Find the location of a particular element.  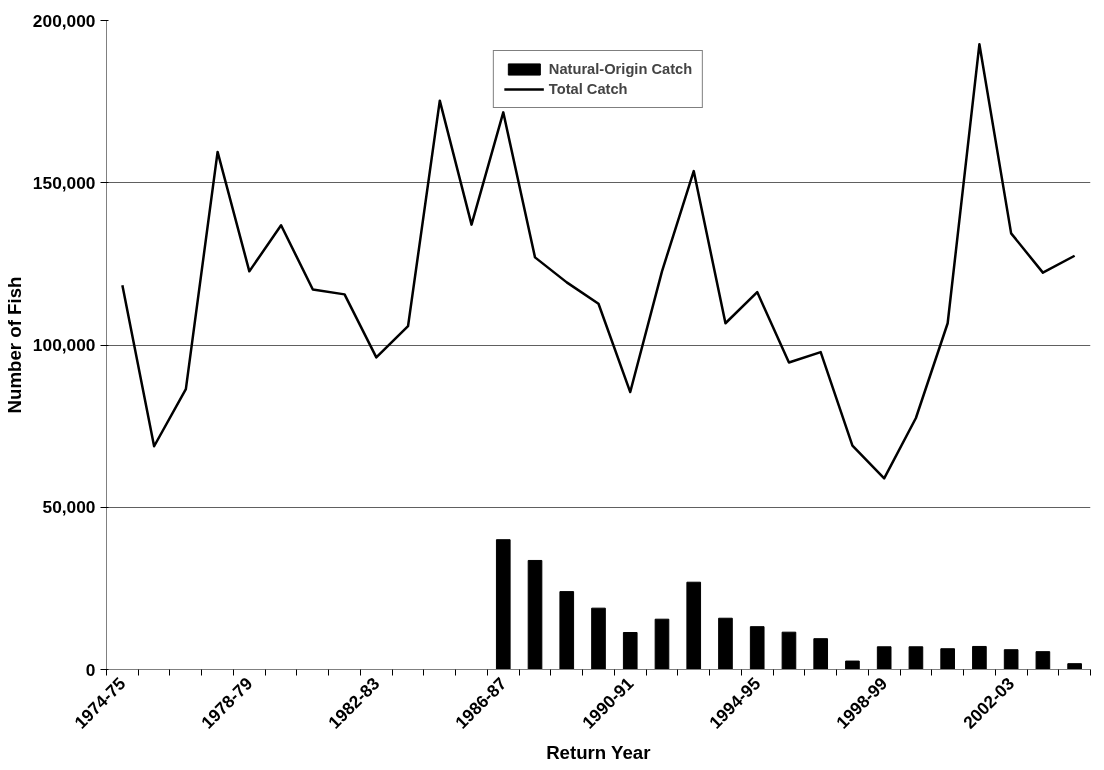

y-tick-label: 200,000 is located at coordinates (64, 20).